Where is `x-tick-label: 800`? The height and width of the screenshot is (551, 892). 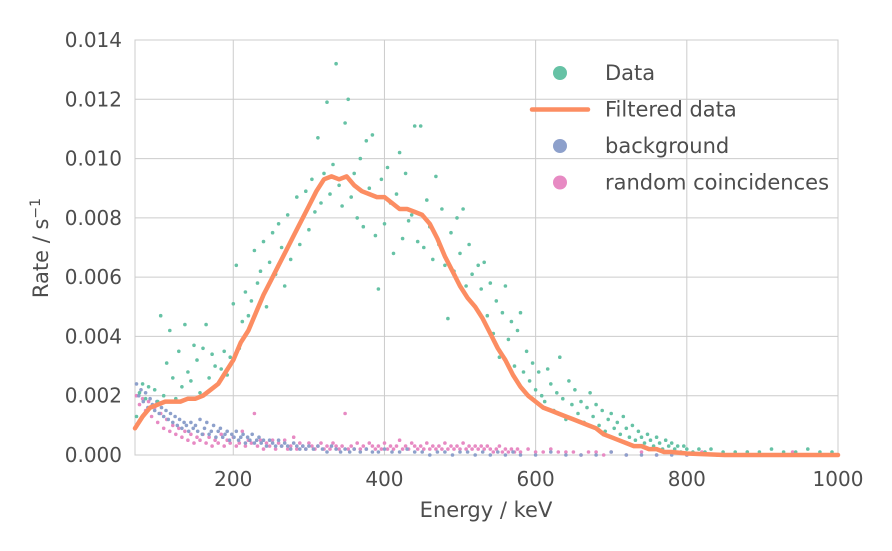 x-tick-label: 800 is located at coordinates (687, 479).